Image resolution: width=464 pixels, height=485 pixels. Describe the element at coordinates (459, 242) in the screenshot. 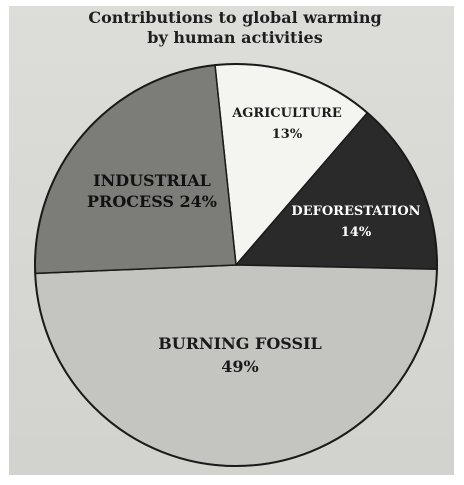

I see `image-border-right` at that location.